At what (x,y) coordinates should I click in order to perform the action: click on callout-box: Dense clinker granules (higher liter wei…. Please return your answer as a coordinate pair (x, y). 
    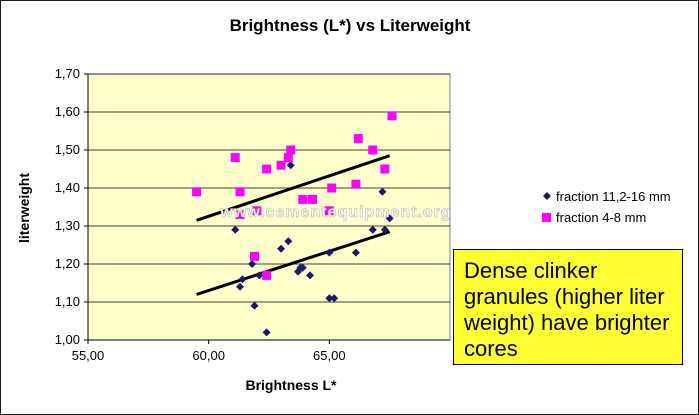
    Looking at the image, I should click on (568, 307).